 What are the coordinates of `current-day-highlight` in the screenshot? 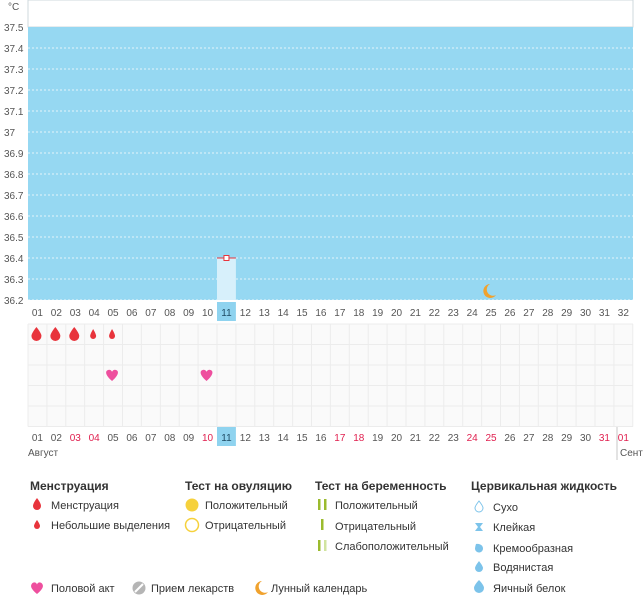 It's located at (226, 436).